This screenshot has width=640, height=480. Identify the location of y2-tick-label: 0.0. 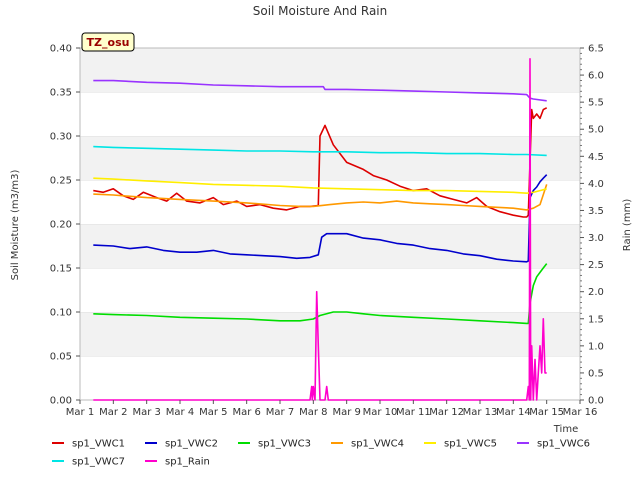
(596, 401).